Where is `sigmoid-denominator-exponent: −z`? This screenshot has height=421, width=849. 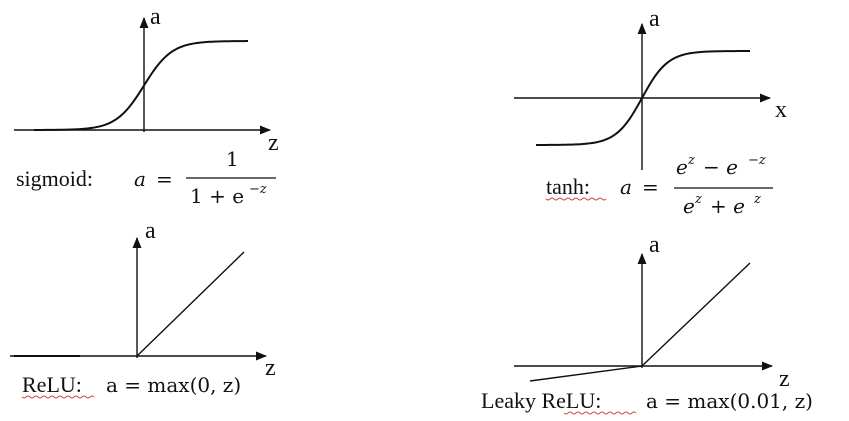
sigmoid-denominator-exponent: −z is located at coordinates (258, 189).